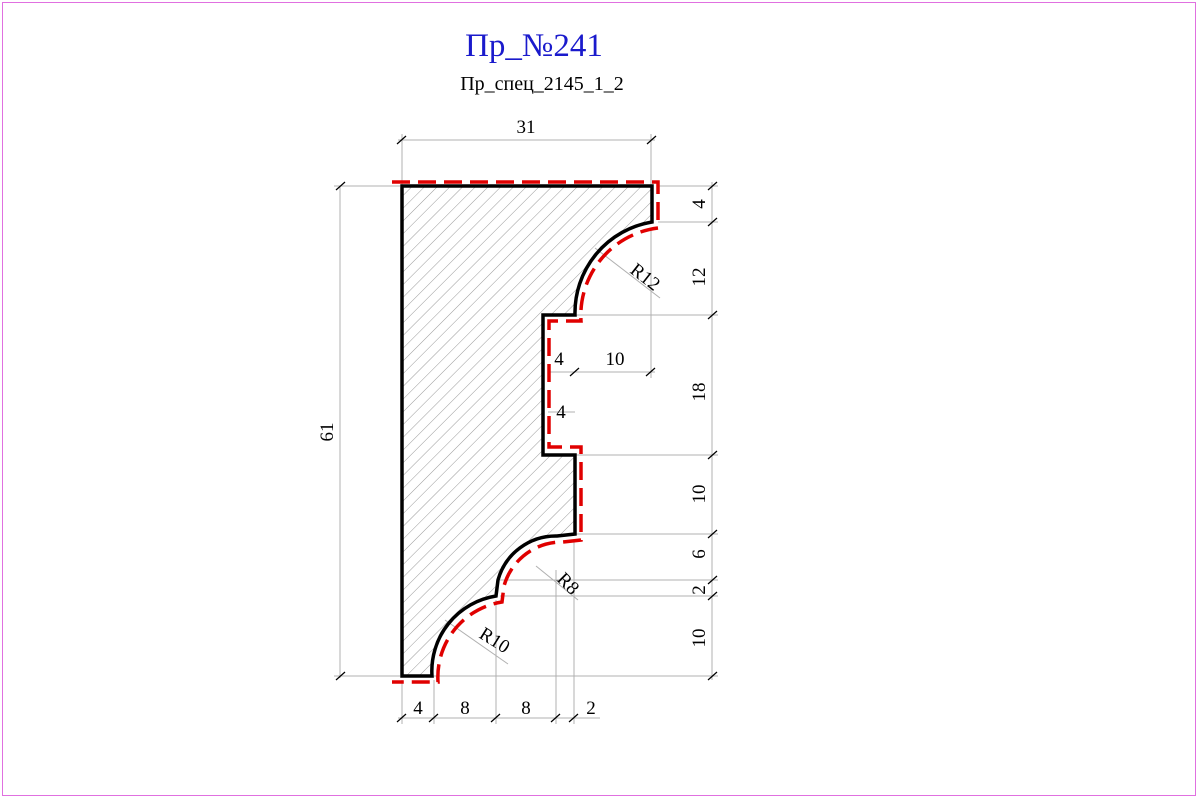 This screenshot has width=1200, height=800. I want to click on cut-line, so click(526, 432).